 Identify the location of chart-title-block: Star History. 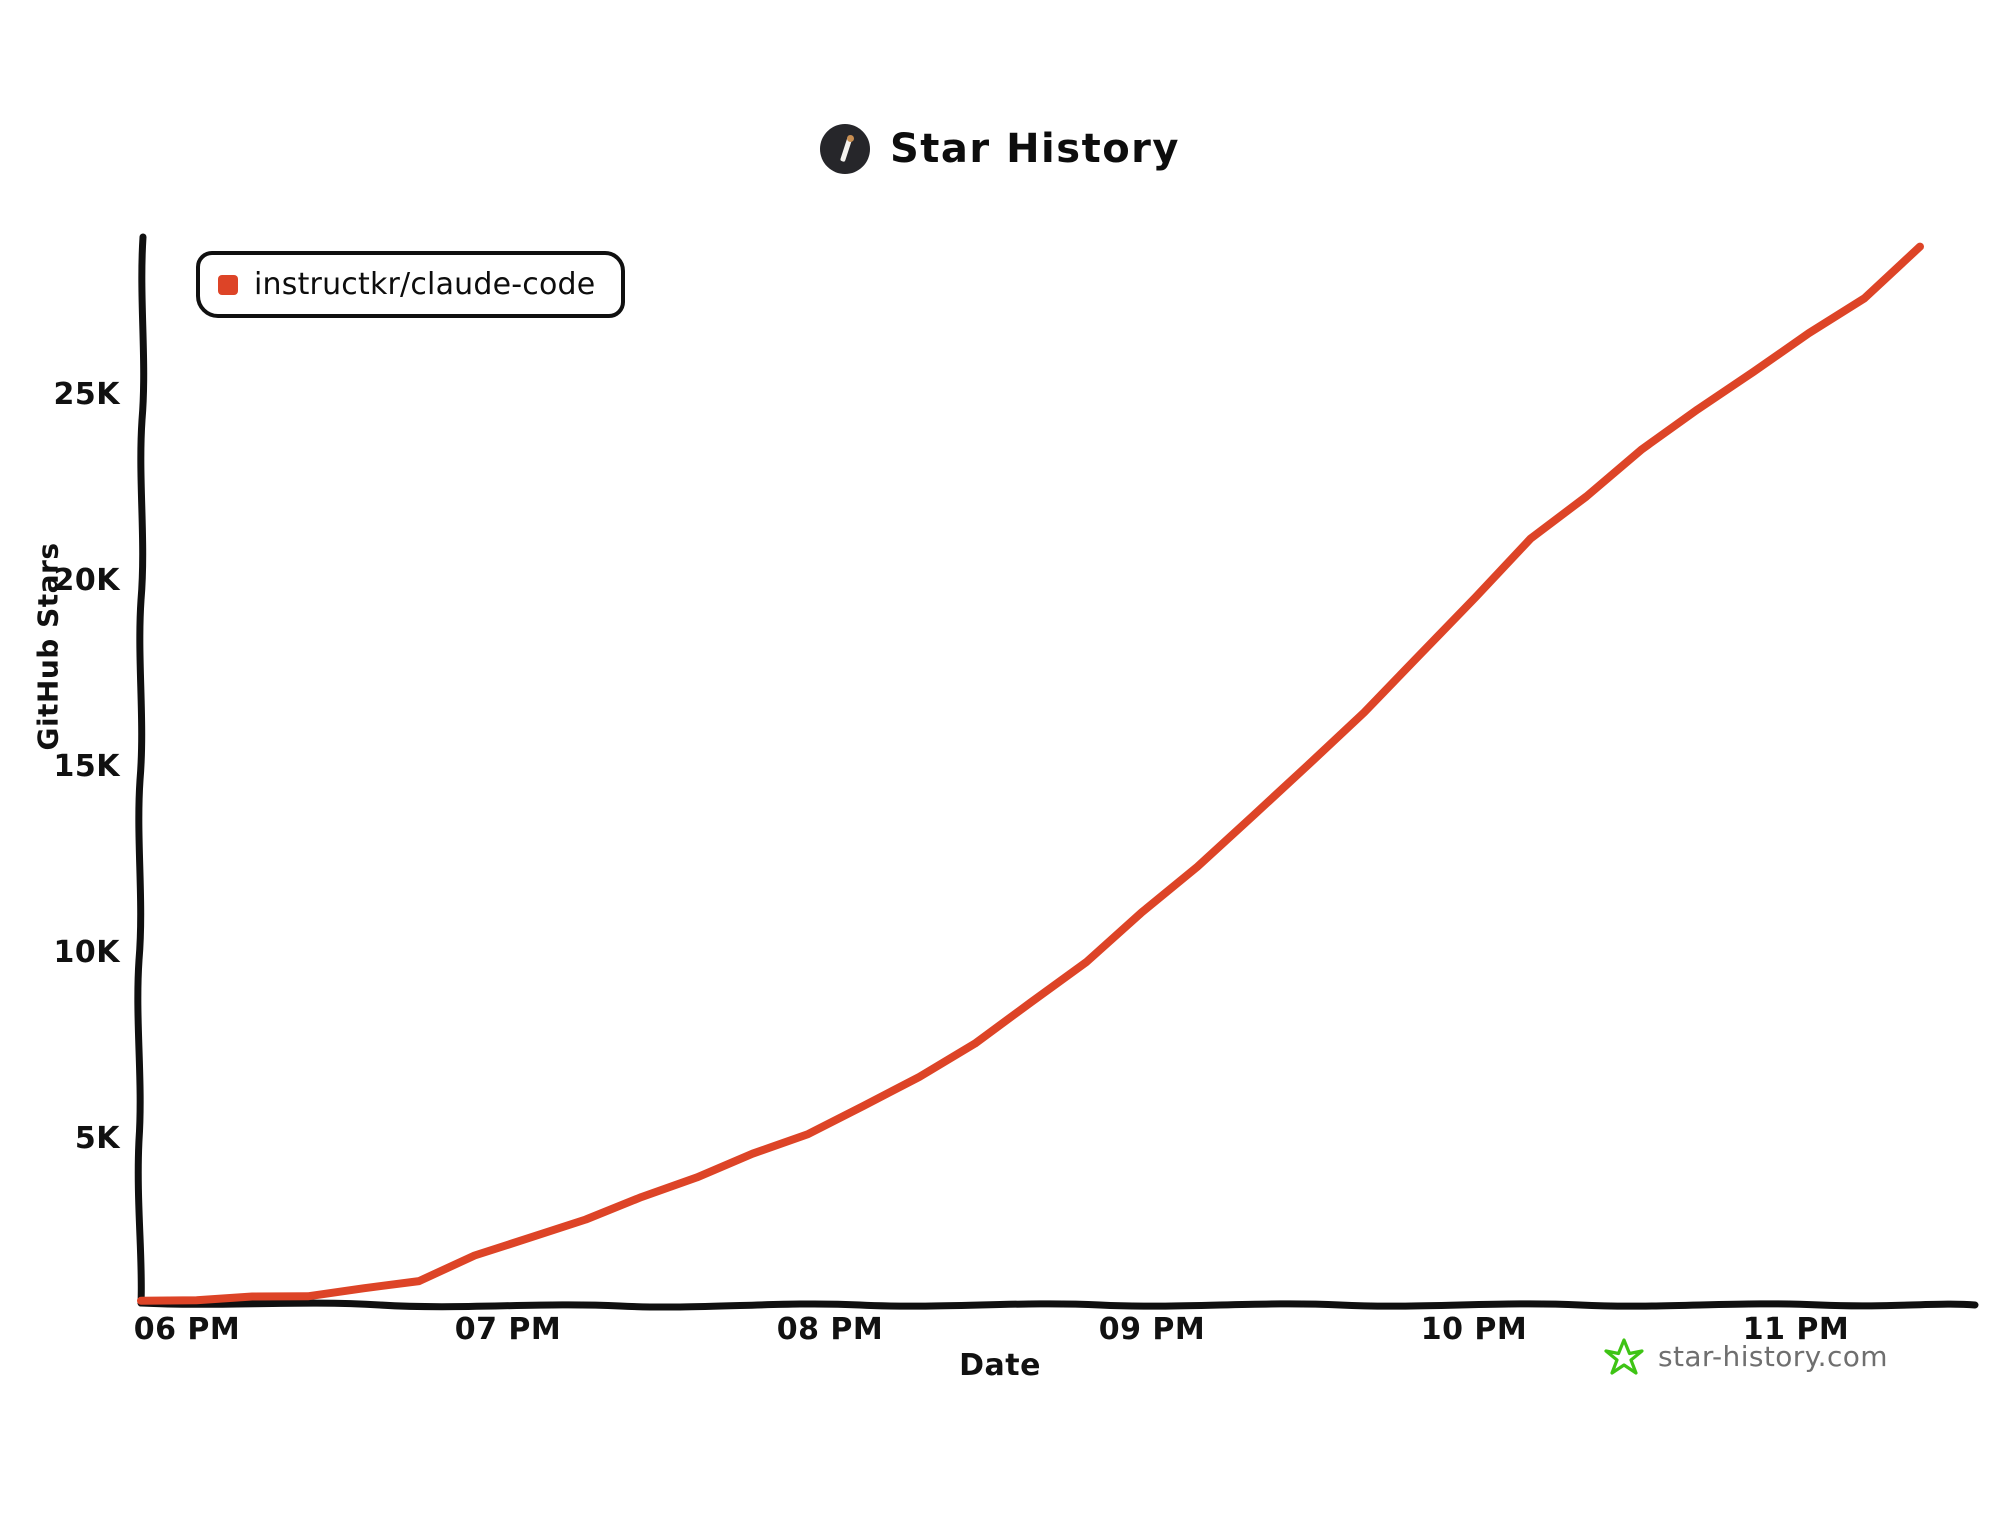
(1000, 149).